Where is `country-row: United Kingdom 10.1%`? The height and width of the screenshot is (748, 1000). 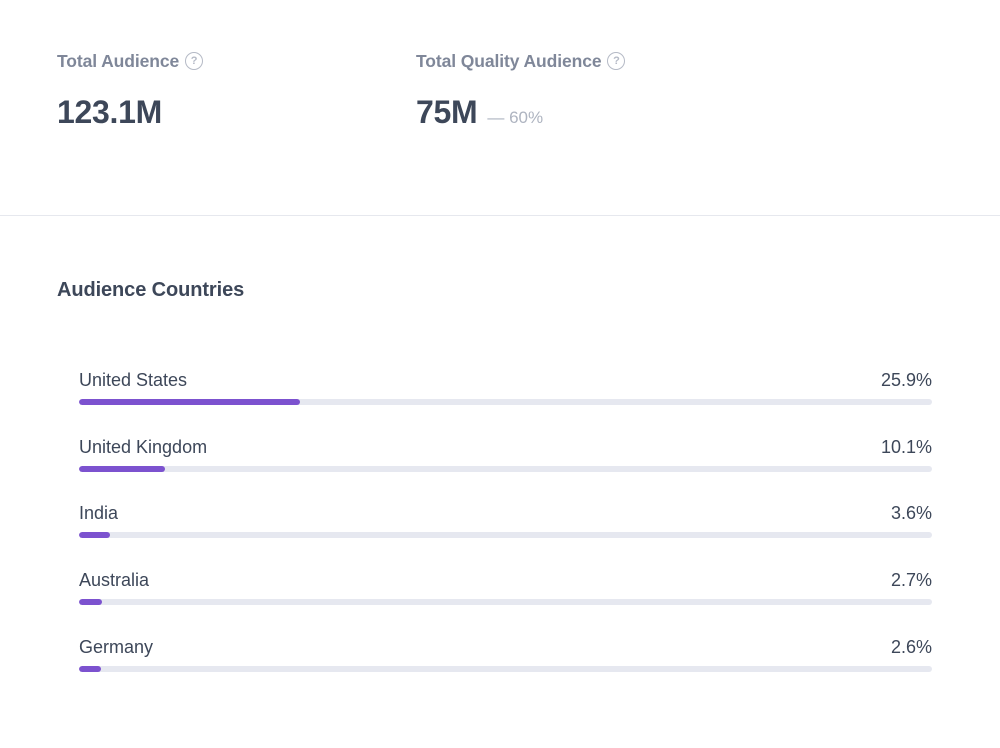
country-row: United Kingdom 10.1% is located at coordinates (505, 468).